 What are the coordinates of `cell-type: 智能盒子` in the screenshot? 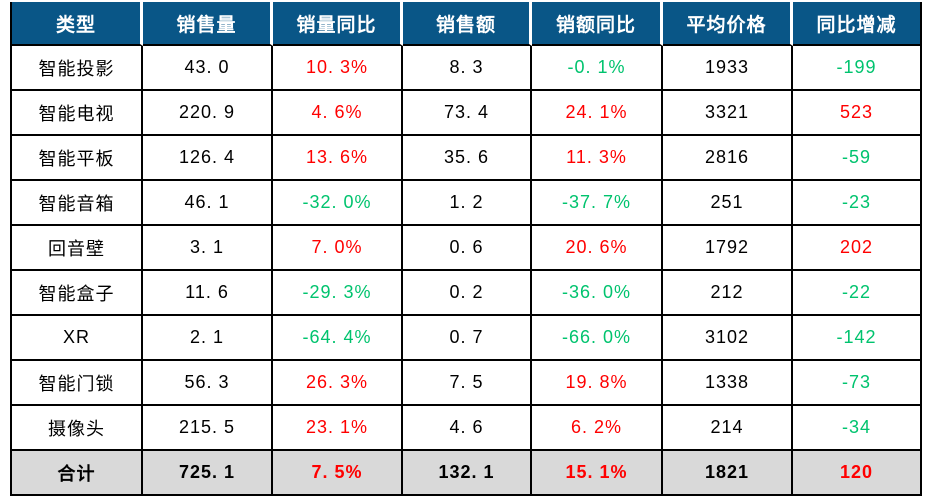 It's located at (76, 293).